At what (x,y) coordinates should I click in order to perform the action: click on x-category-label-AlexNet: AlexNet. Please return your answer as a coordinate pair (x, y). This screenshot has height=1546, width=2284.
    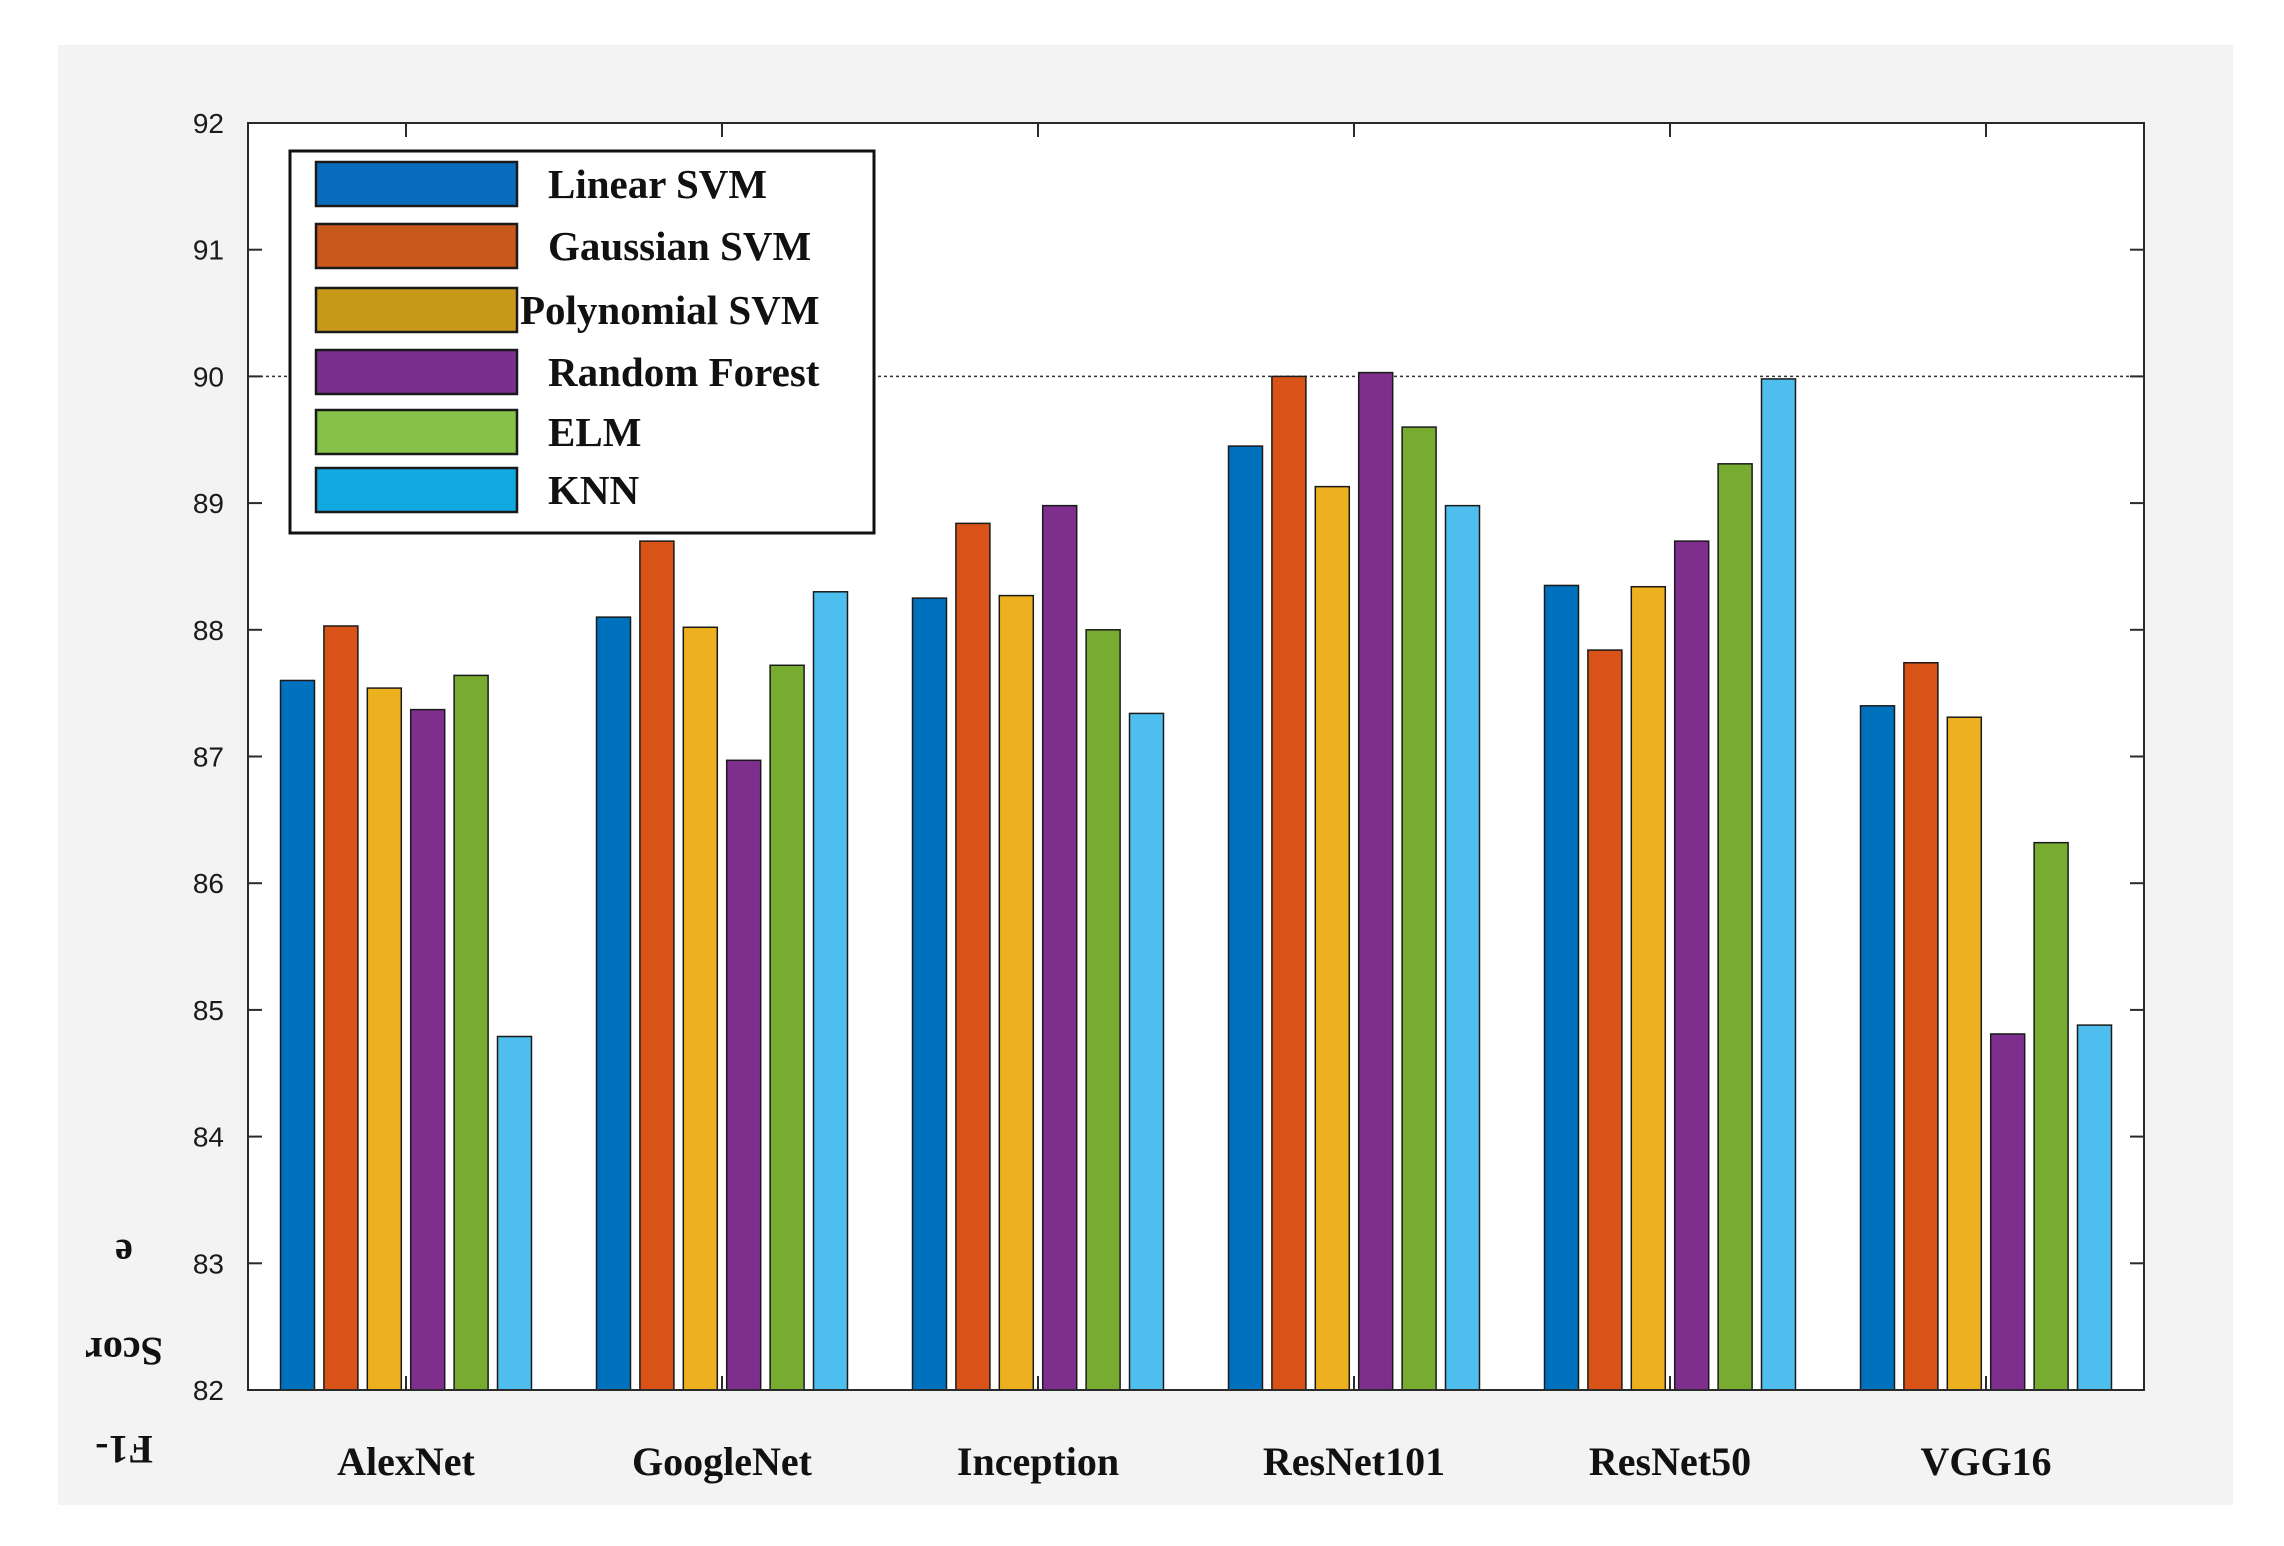
    Looking at the image, I should click on (406, 1461).